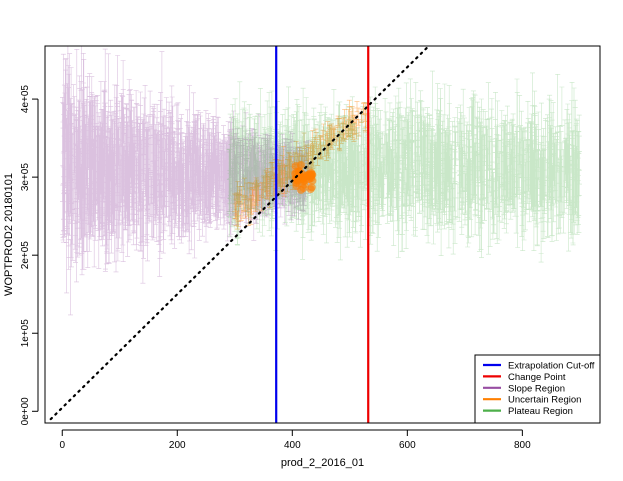  Describe the element at coordinates (537, 377) in the screenshot. I see `legend-label: Change Point` at that location.